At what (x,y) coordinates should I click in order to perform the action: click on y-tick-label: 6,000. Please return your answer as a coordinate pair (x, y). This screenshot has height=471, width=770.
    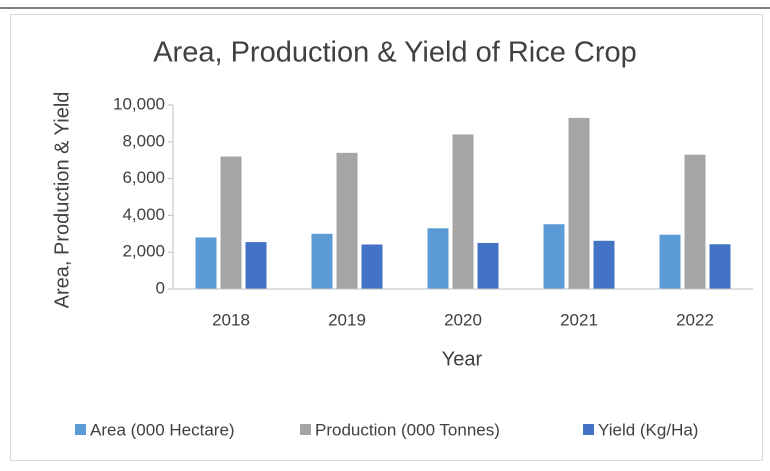
    Looking at the image, I should click on (143, 177).